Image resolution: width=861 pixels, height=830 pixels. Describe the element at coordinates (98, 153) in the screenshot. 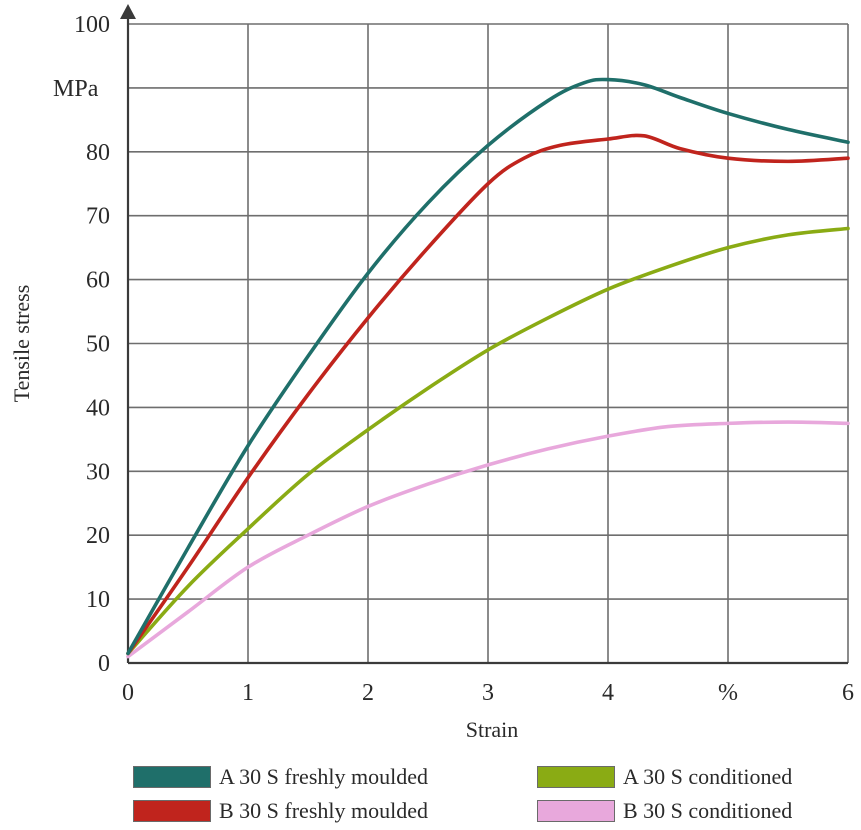

I see `y-tick-label: 80` at that location.